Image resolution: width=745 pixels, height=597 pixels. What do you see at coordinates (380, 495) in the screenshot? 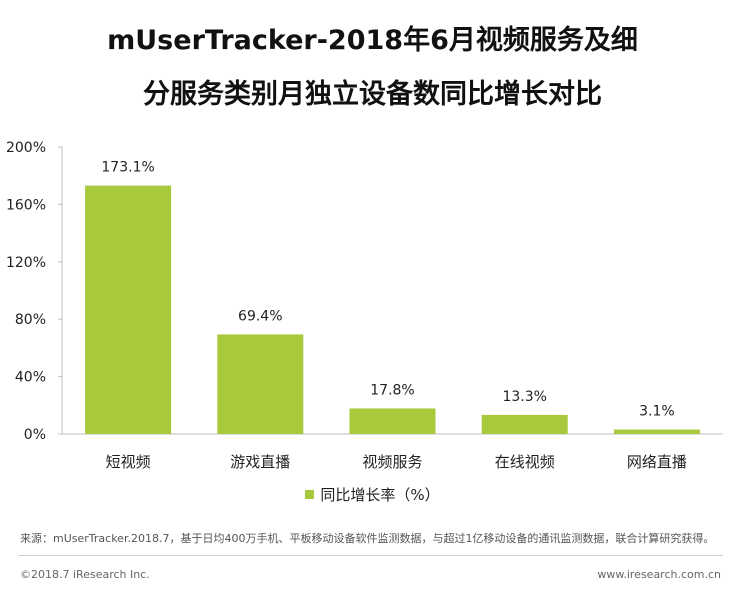
I see `legend-label: 同比增长率（%）` at bounding box center [380, 495].